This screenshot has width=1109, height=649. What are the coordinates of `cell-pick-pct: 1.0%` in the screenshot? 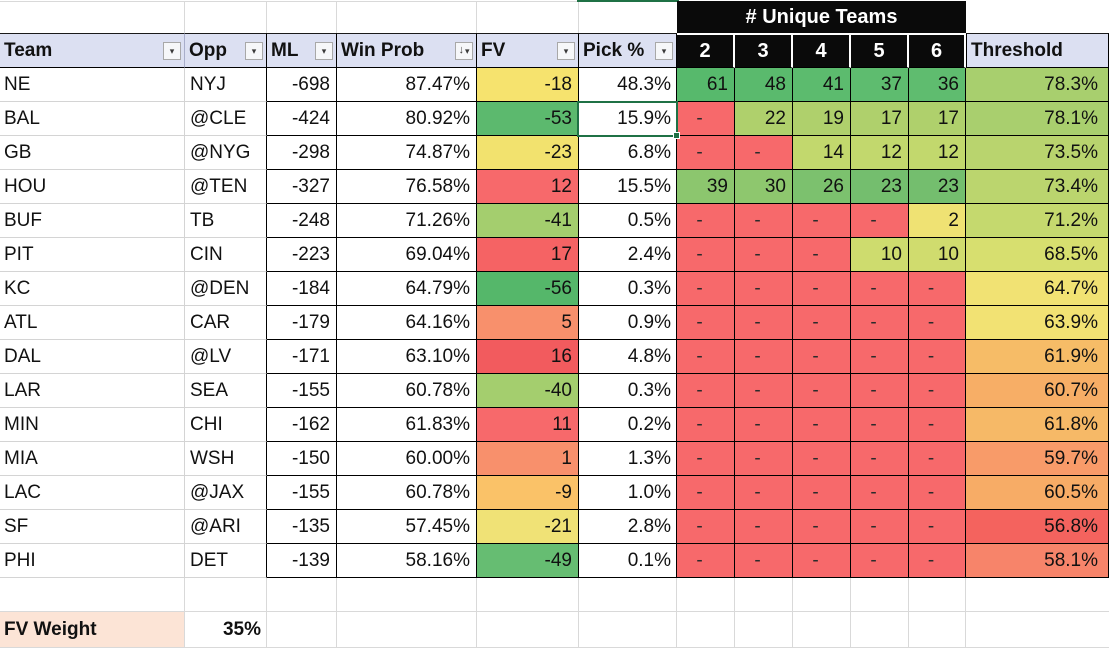 It's located at (628, 493).